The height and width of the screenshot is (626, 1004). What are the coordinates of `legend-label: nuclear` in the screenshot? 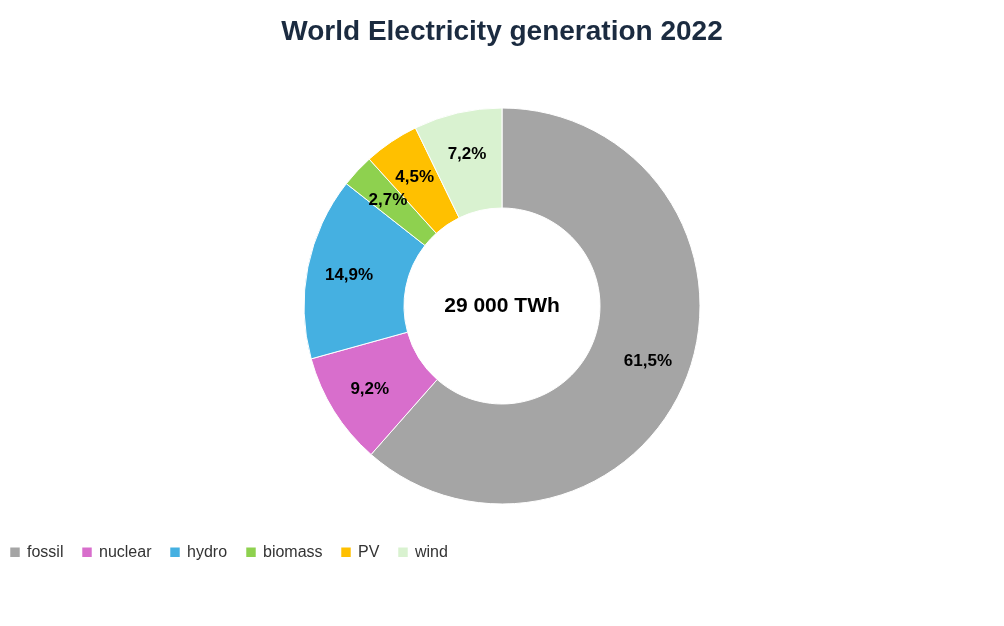 It's located at (126, 552).